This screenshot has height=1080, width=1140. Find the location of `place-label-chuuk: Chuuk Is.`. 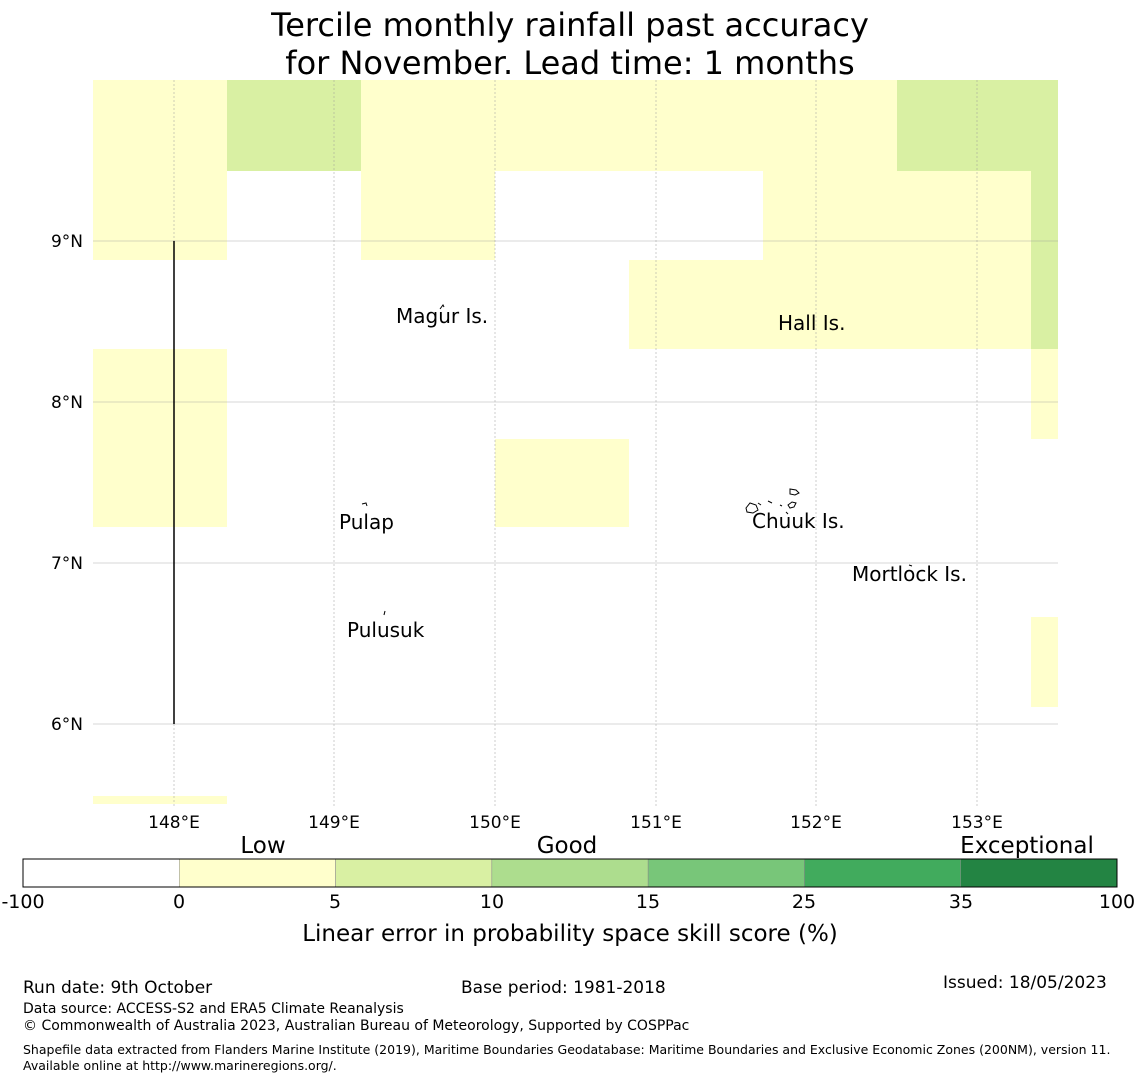

place-label-chuuk: Chuuk Is. is located at coordinates (798, 521).